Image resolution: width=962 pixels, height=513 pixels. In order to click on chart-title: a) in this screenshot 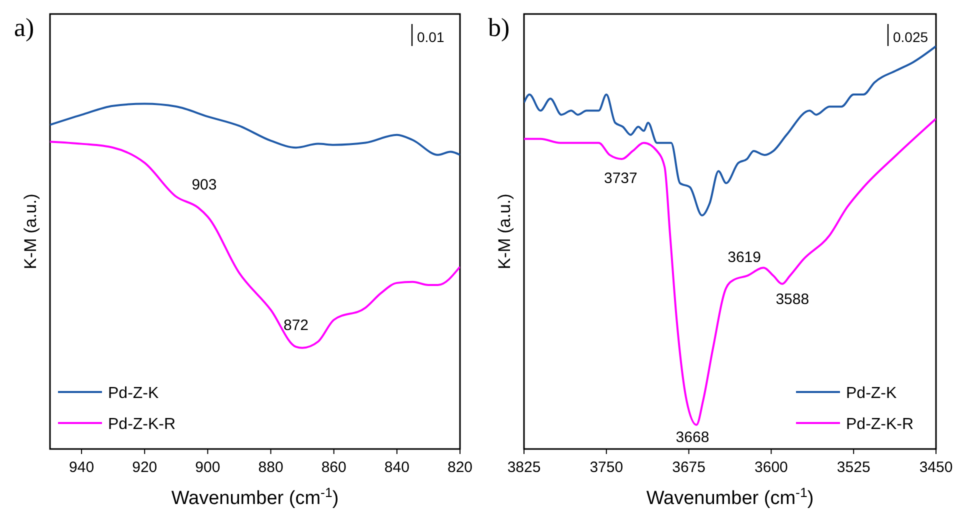, I will do `click(24, 27)`.